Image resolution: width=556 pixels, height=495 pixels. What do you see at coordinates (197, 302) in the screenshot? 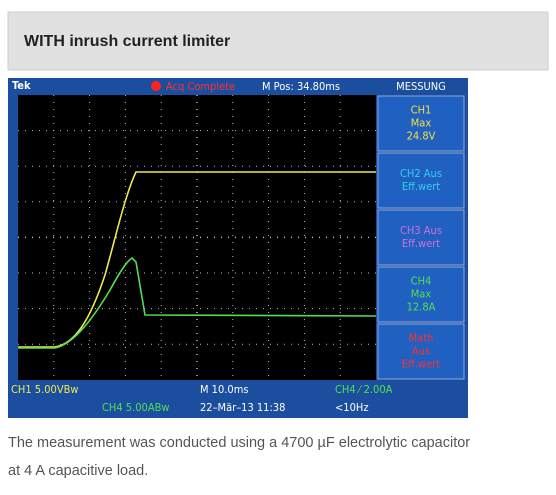
I see `ch4-trace` at bounding box center [197, 302].